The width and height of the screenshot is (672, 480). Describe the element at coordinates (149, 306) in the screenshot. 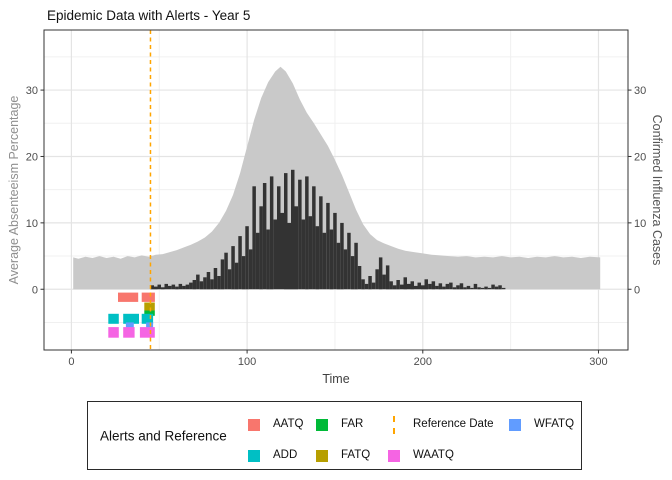

I see `alert-tile-FATQ` at that location.